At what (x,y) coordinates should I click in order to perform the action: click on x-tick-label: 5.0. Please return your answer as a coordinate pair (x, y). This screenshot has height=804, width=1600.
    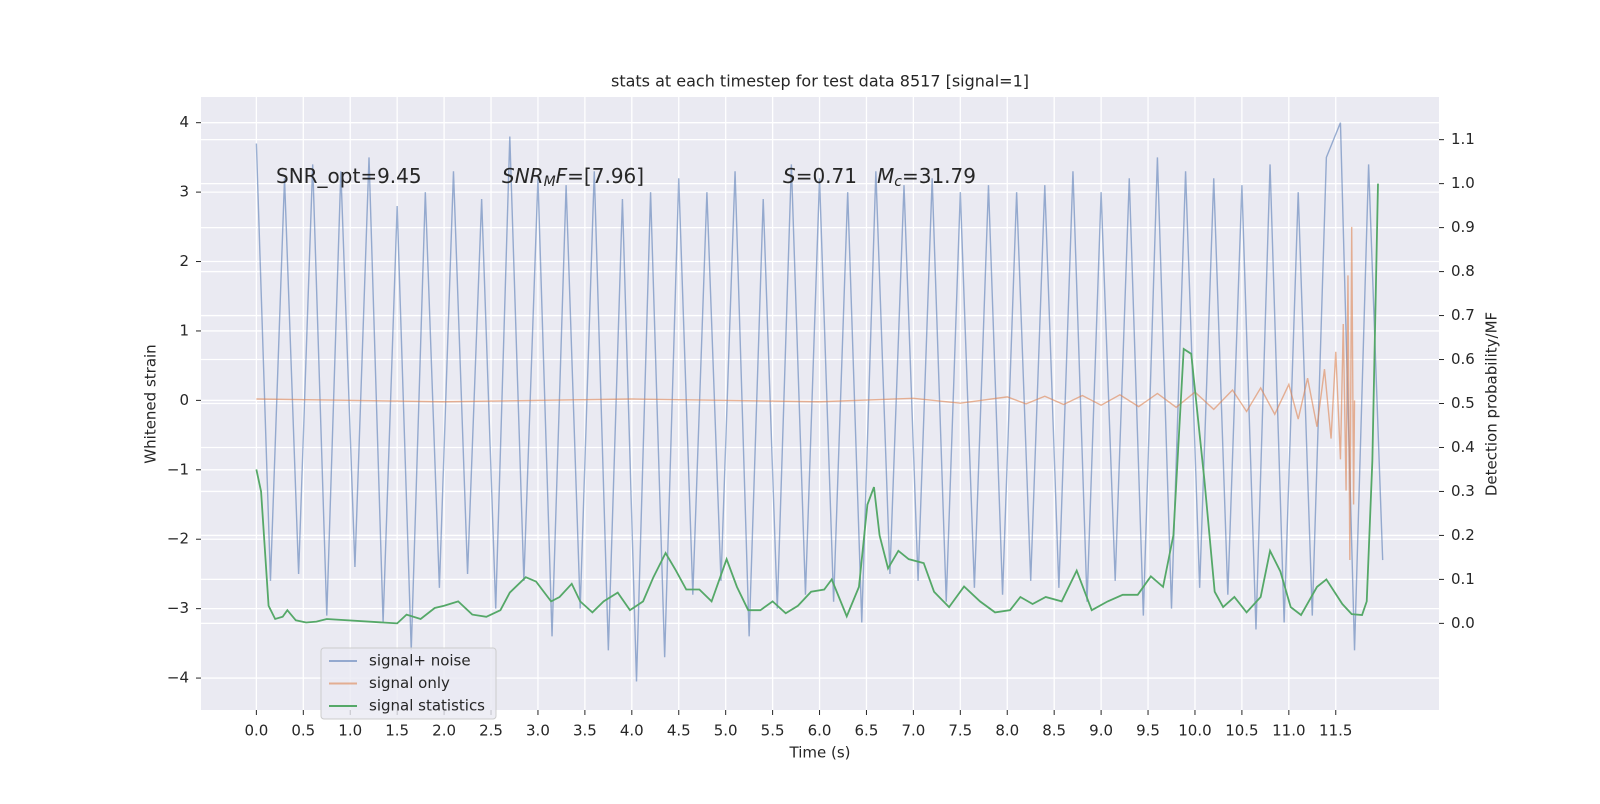
    Looking at the image, I should click on (726, 731).